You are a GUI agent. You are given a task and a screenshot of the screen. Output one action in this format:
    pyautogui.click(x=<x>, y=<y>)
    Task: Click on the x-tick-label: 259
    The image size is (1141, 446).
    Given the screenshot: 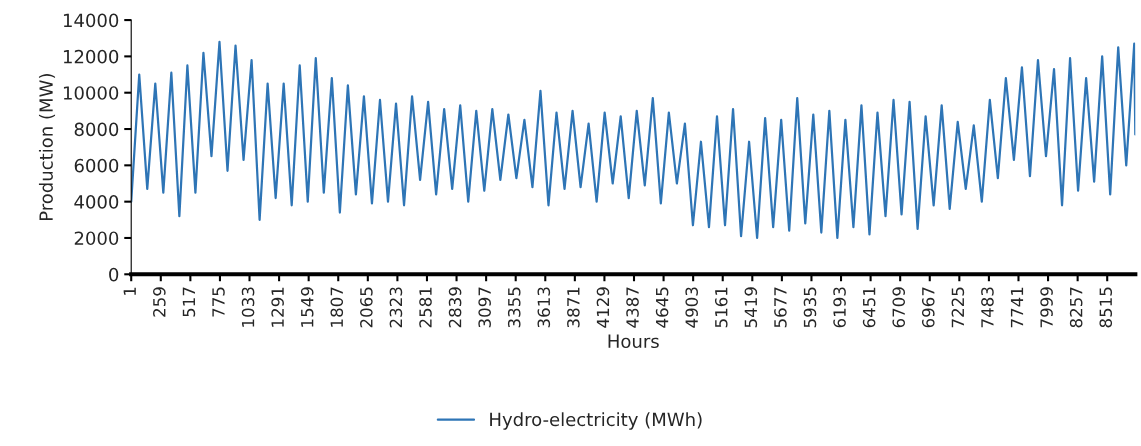 What is the action you would take?
    pyautogui.click(x=159, y=302)
    